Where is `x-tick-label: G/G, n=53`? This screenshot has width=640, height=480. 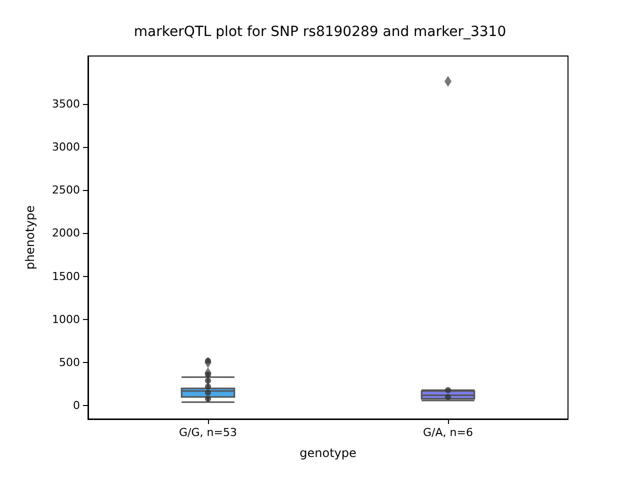 x-tick-label: G/G, n=53 is located at coordinates (208, 432).